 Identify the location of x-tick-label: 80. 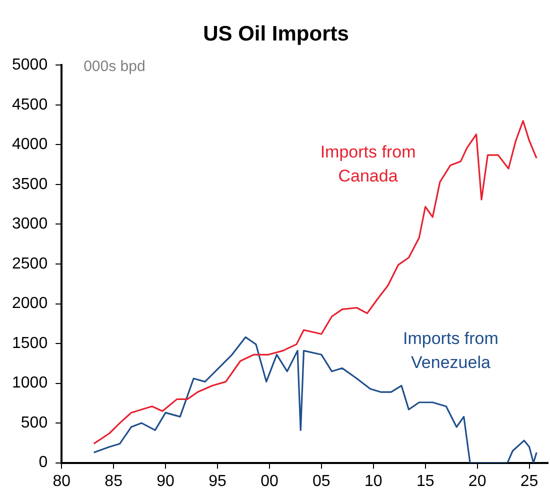
(61, 481).